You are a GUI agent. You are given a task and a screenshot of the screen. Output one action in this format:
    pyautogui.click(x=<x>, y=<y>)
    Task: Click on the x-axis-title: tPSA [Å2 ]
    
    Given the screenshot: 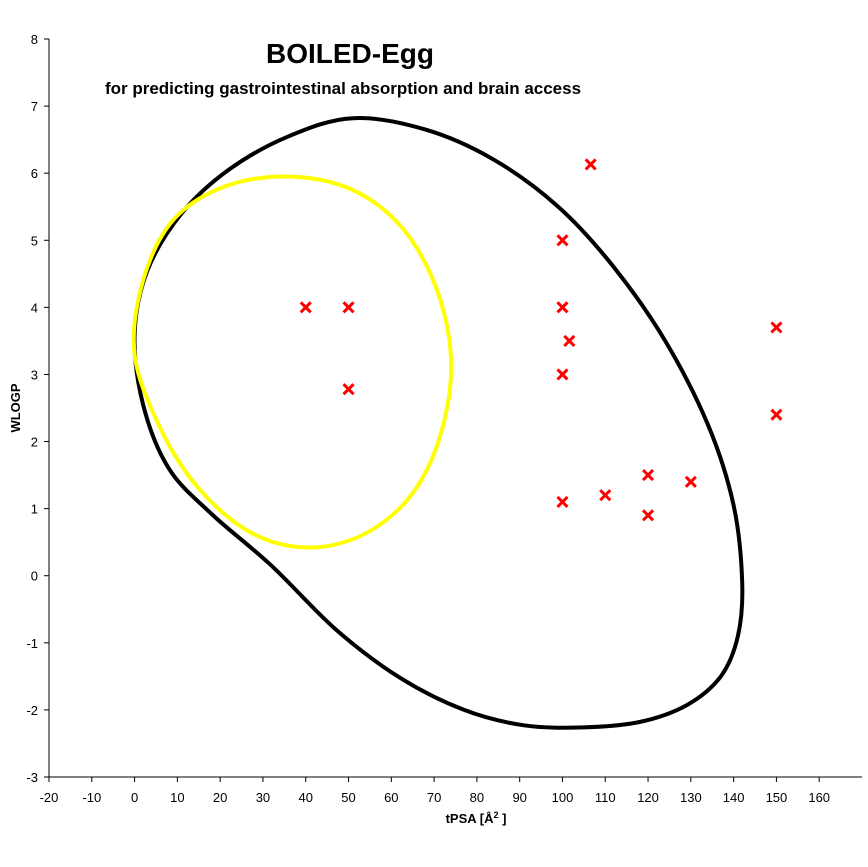 What is the action you would take?
    pyautogui.click(x=476, y=818)
    